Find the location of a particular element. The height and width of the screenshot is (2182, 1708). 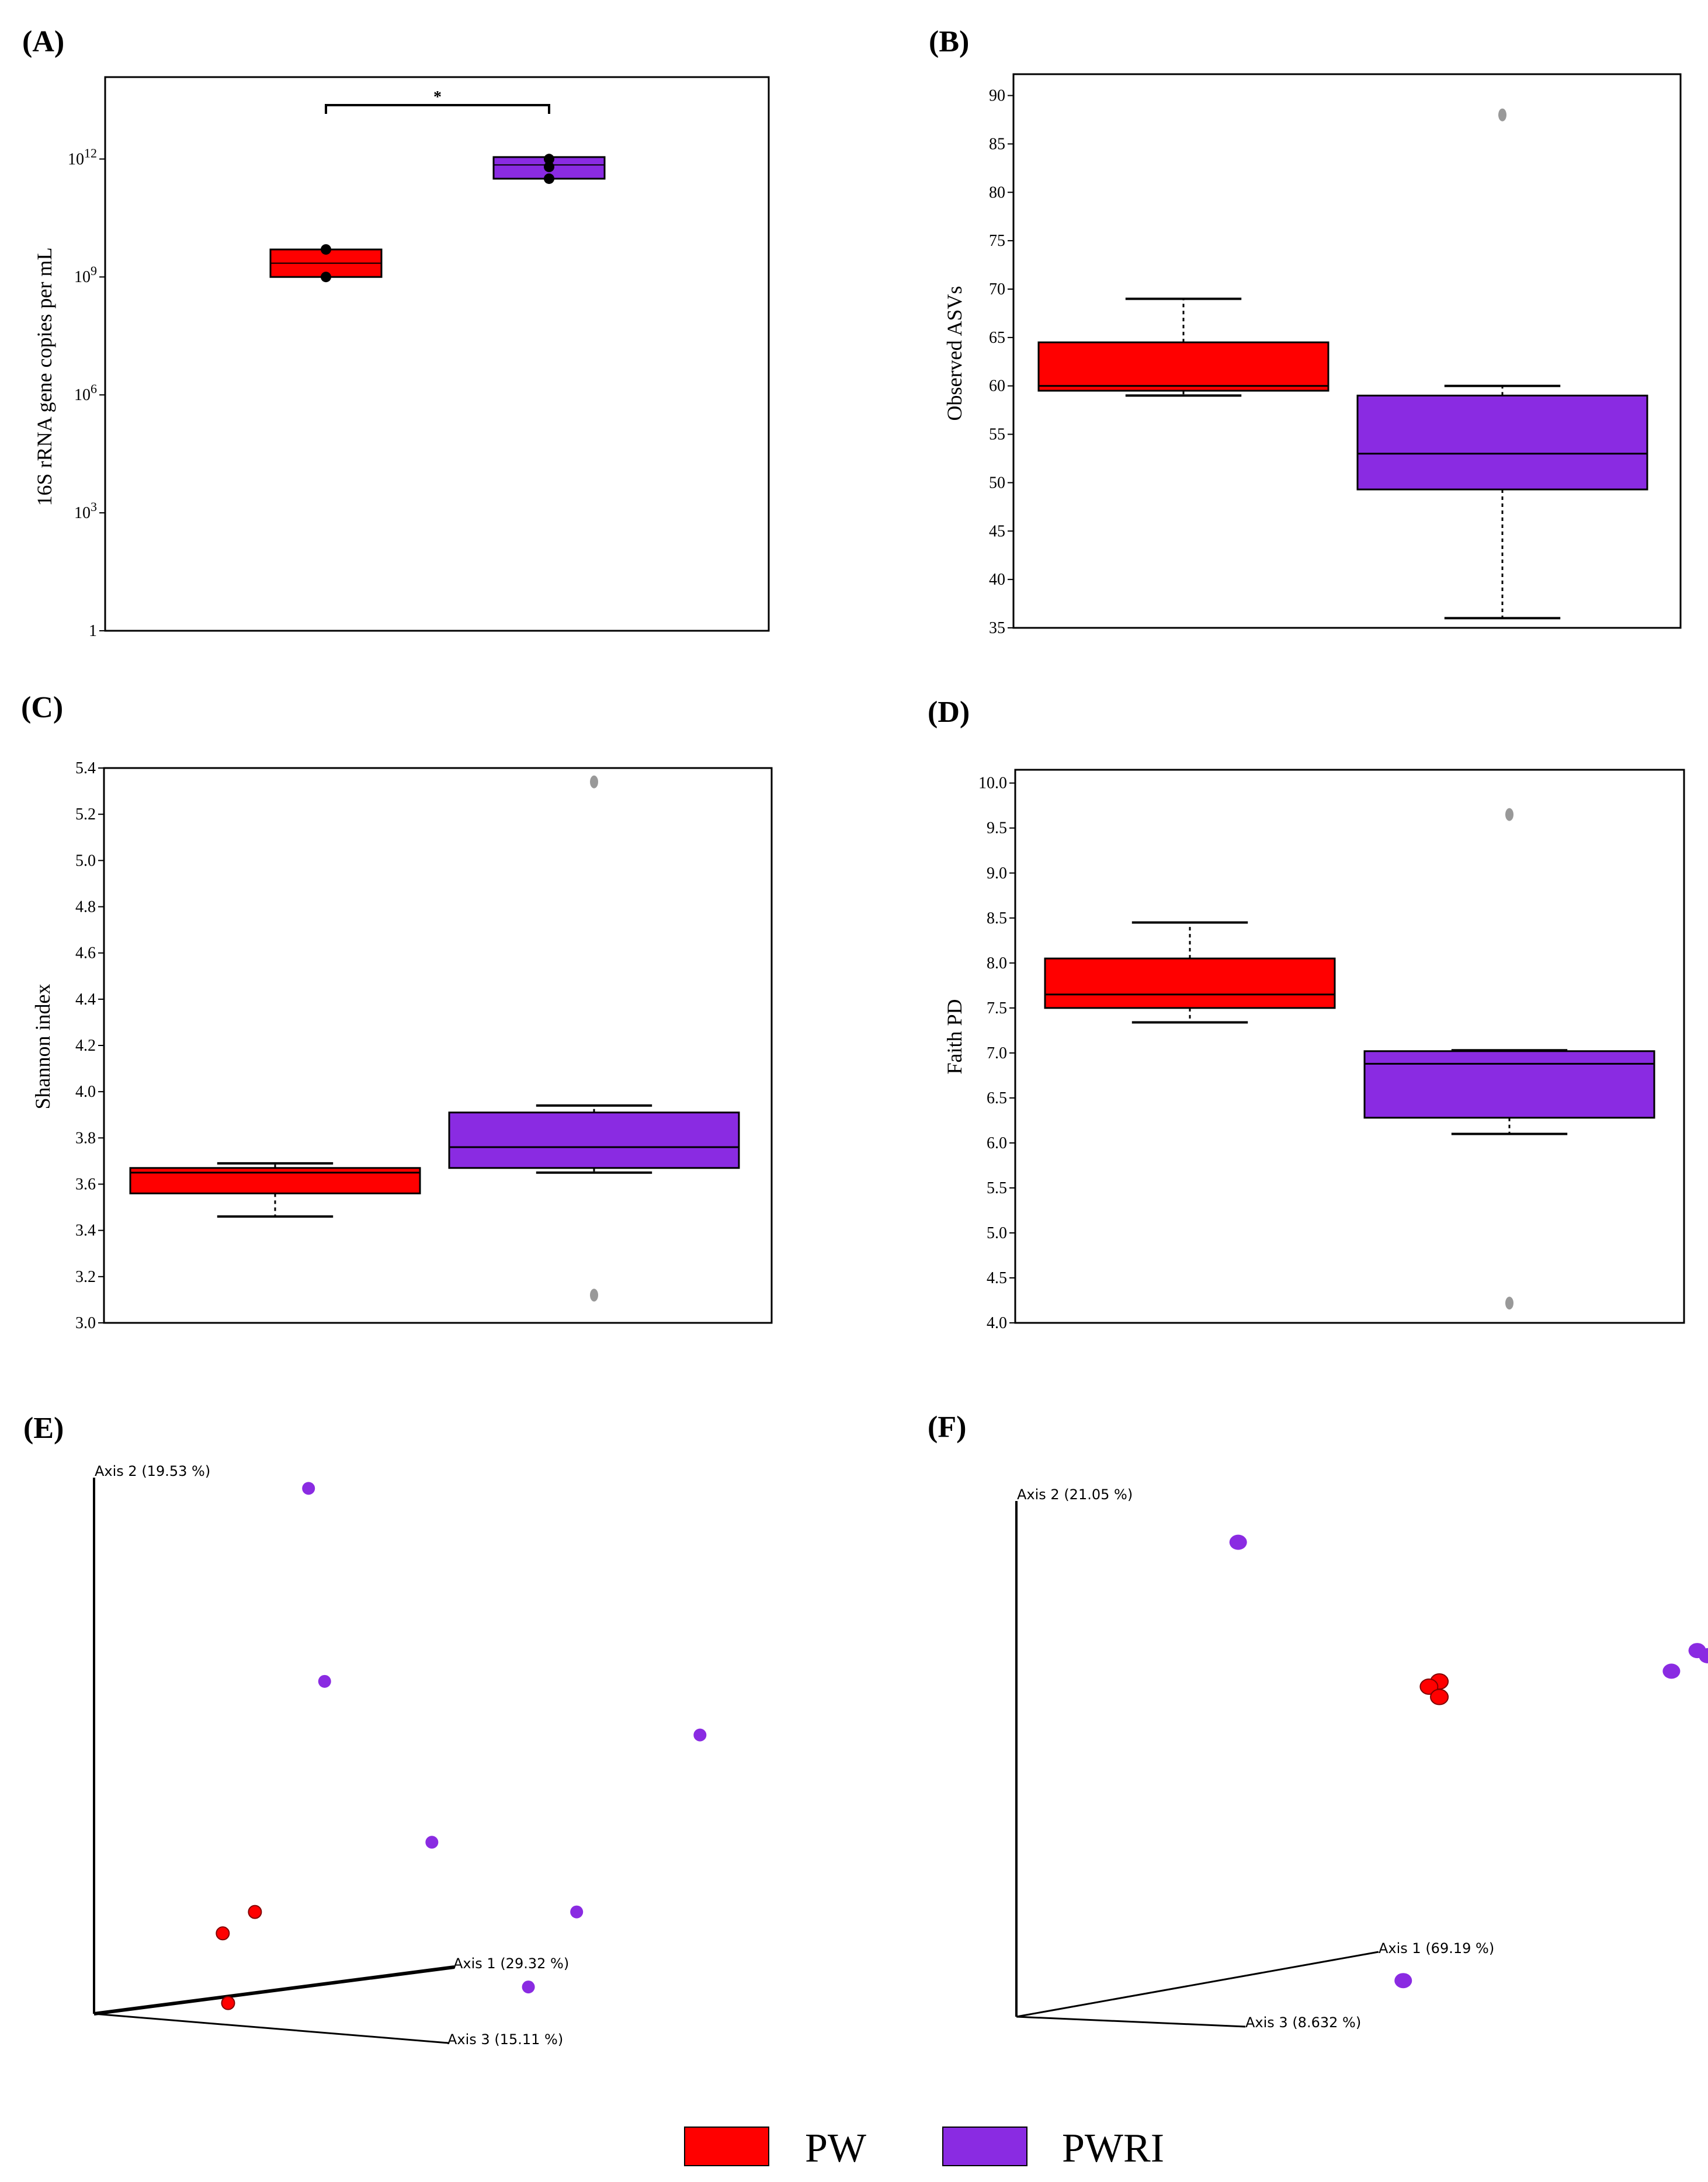

y-tick-label: 65 is located at coordinates (997, 338).